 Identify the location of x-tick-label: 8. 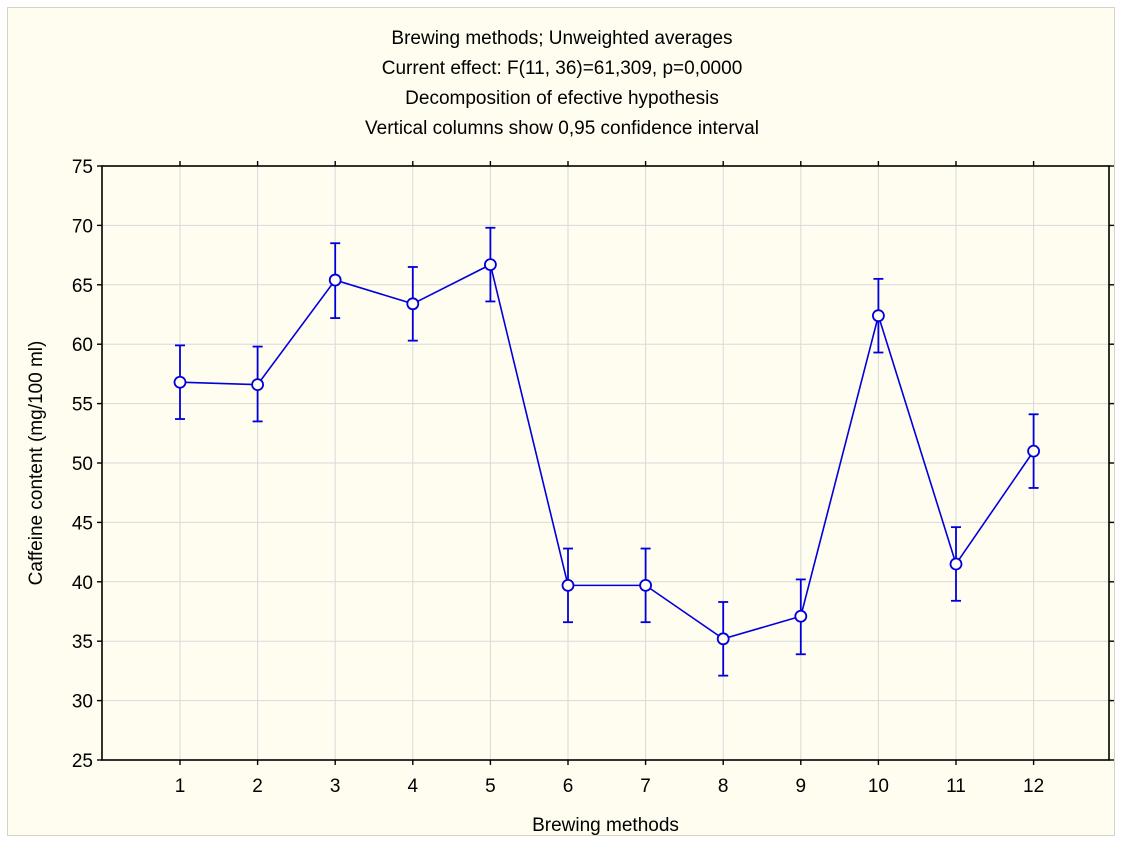
(723, 786).